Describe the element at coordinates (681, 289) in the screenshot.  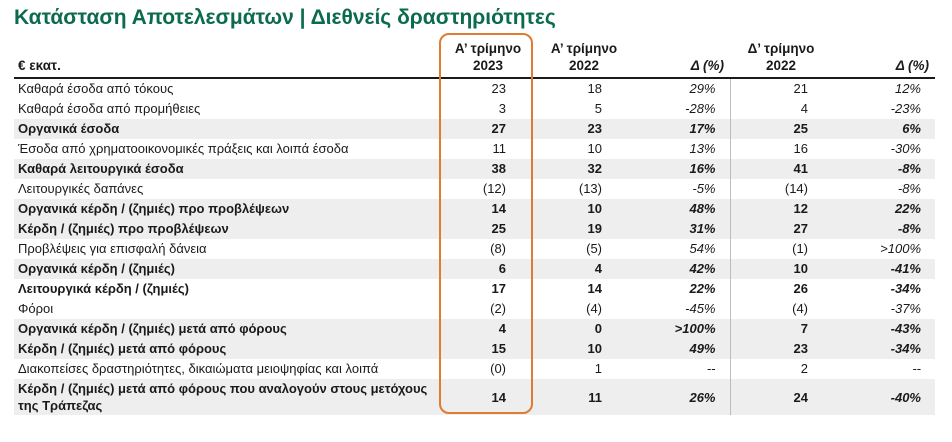
I see `cell-delta-1: 22%` at that location.